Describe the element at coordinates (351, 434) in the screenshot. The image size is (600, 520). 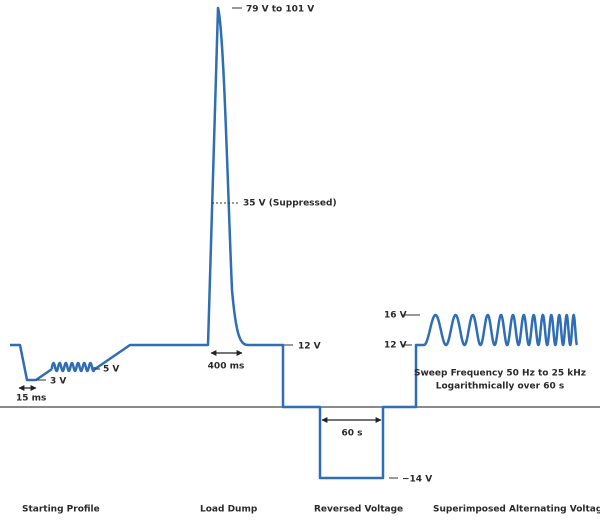
I see `label: 60 s` at that location.